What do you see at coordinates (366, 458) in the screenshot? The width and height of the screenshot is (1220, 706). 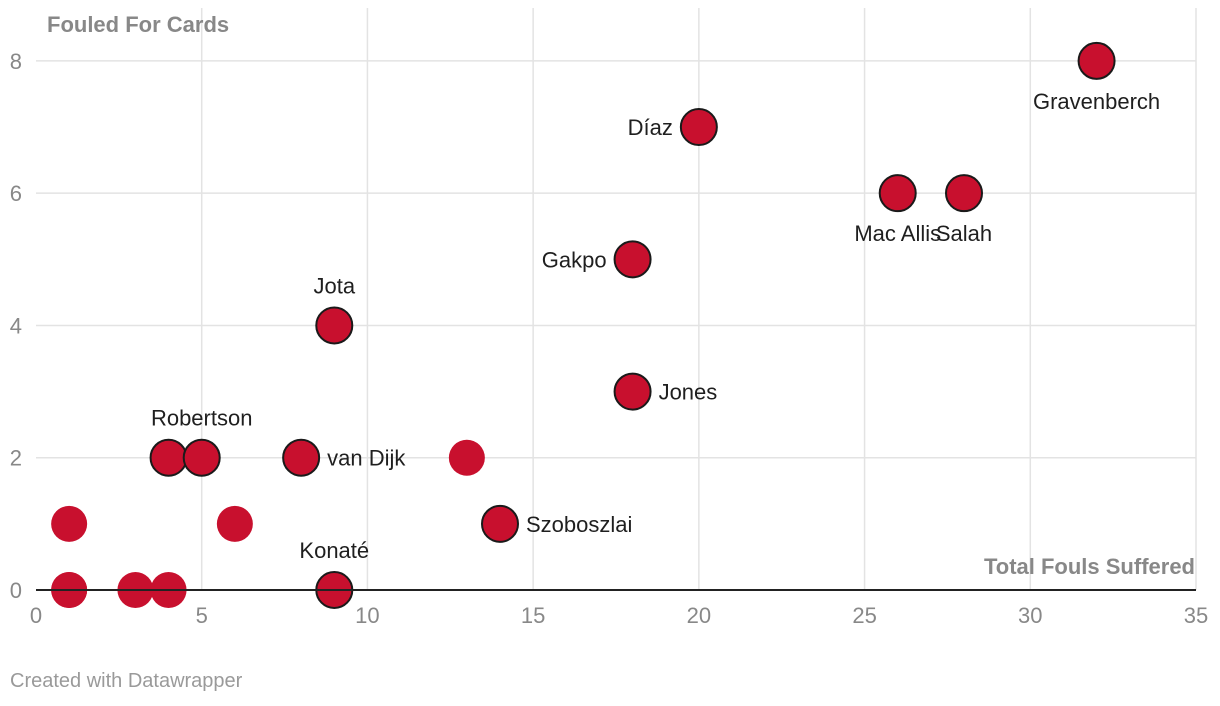 I see `point-label: van Dijk` at bounding box center [366, 458].